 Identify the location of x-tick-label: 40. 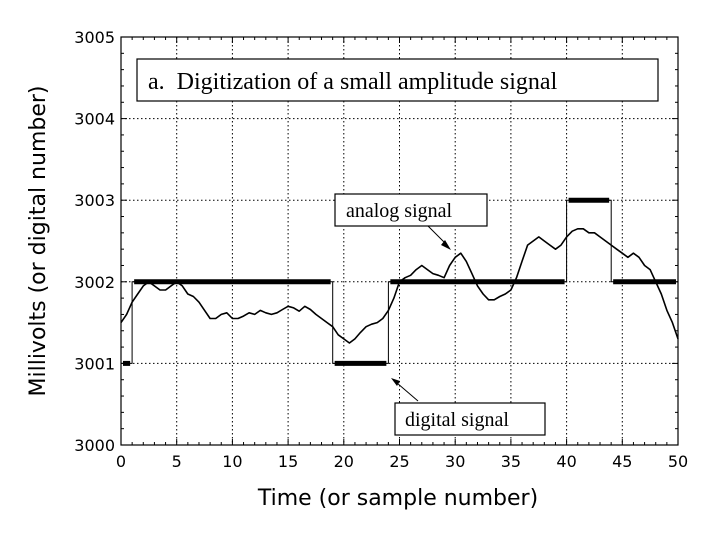
(566, 461).